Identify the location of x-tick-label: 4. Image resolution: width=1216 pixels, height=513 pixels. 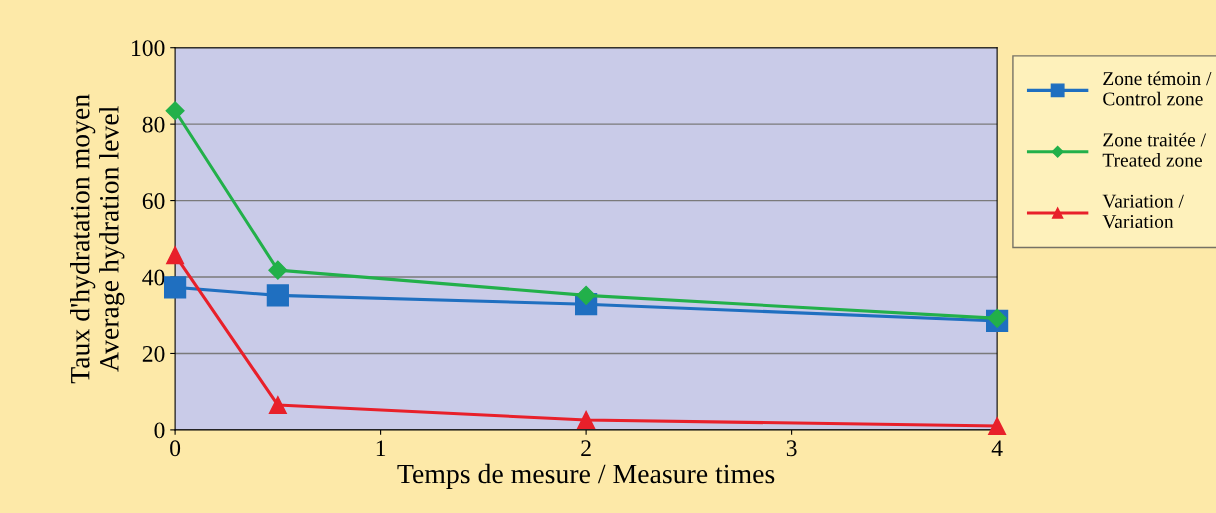
(997, 448).